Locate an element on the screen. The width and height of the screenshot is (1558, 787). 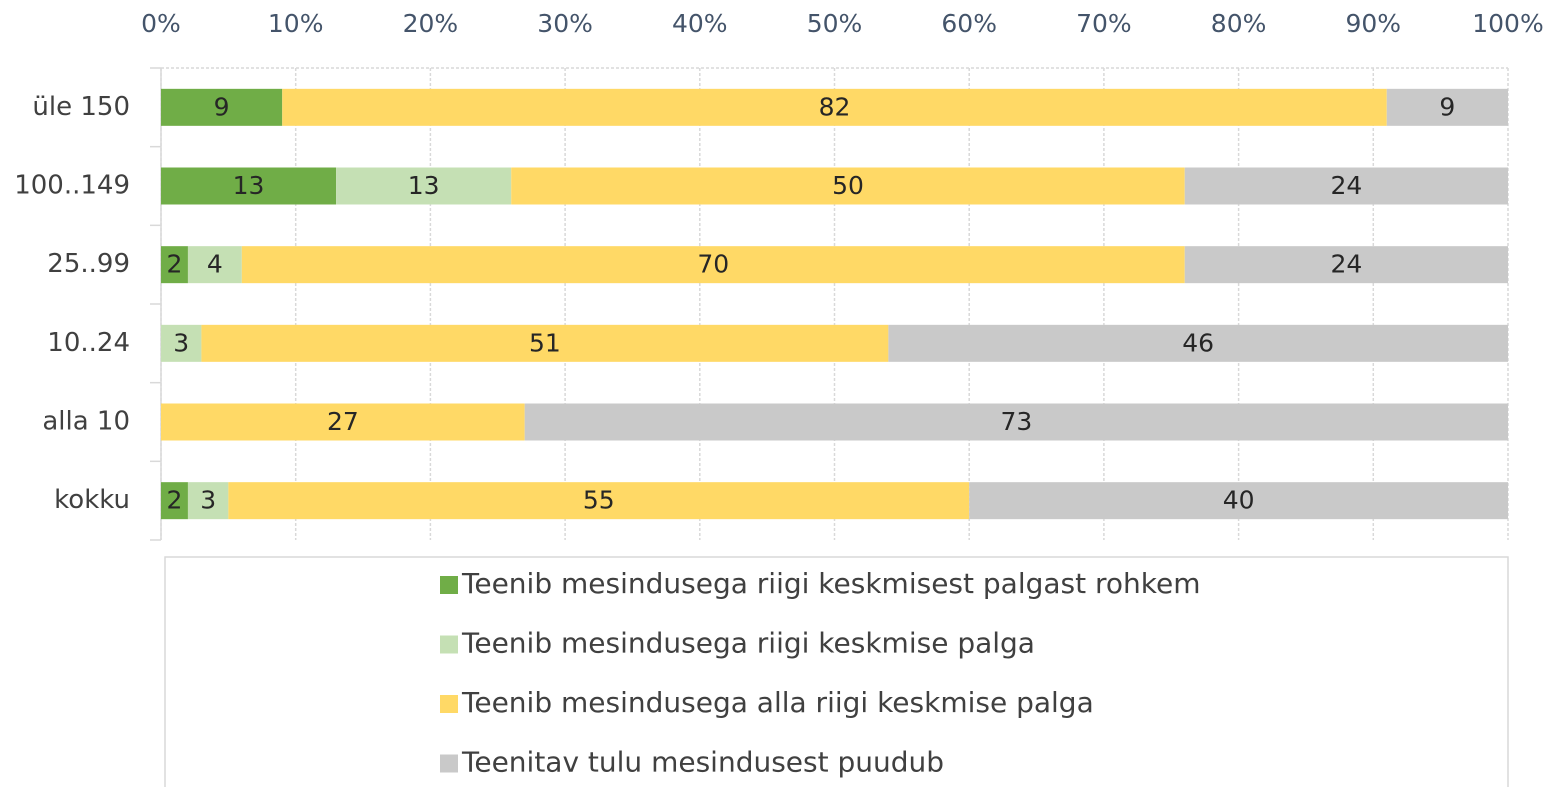
data-label: 27 is located at coordinates (343, 421).